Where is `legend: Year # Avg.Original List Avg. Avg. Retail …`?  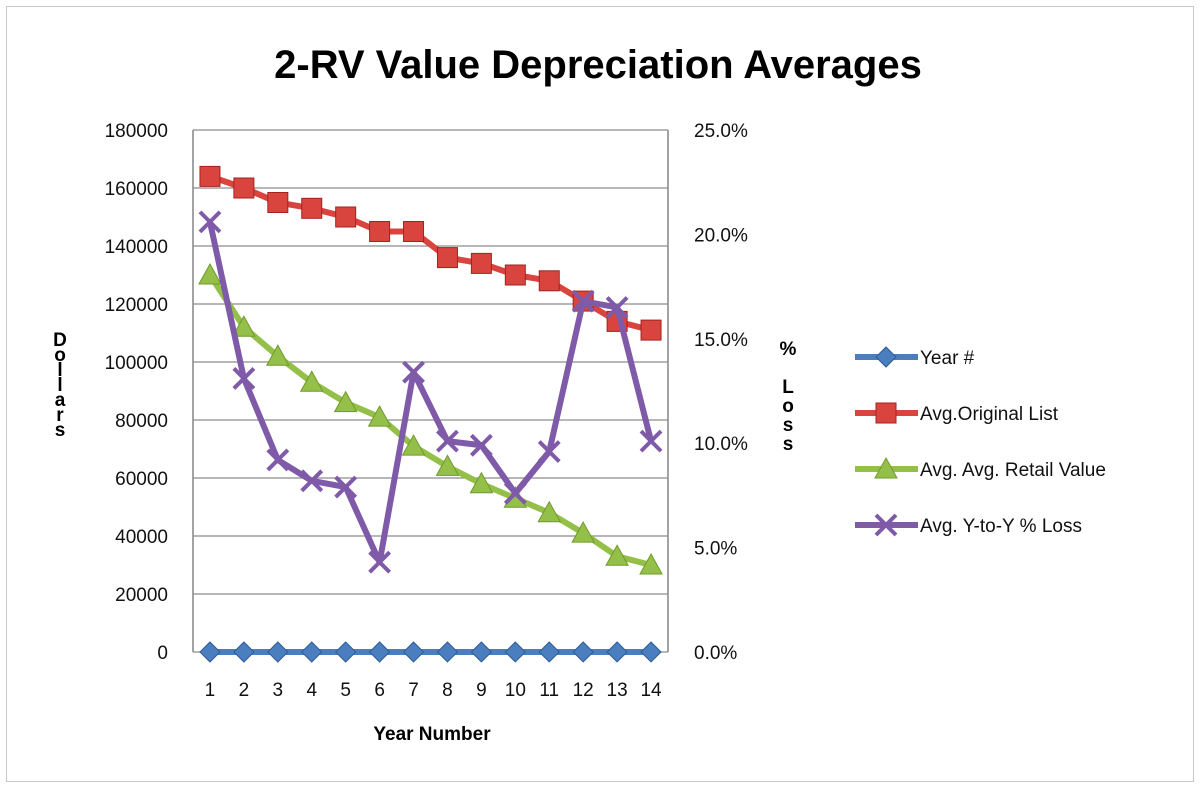
legend: Year # Avg.Original List Avg. Avg. Retail … is located at coordinates (980, 441).